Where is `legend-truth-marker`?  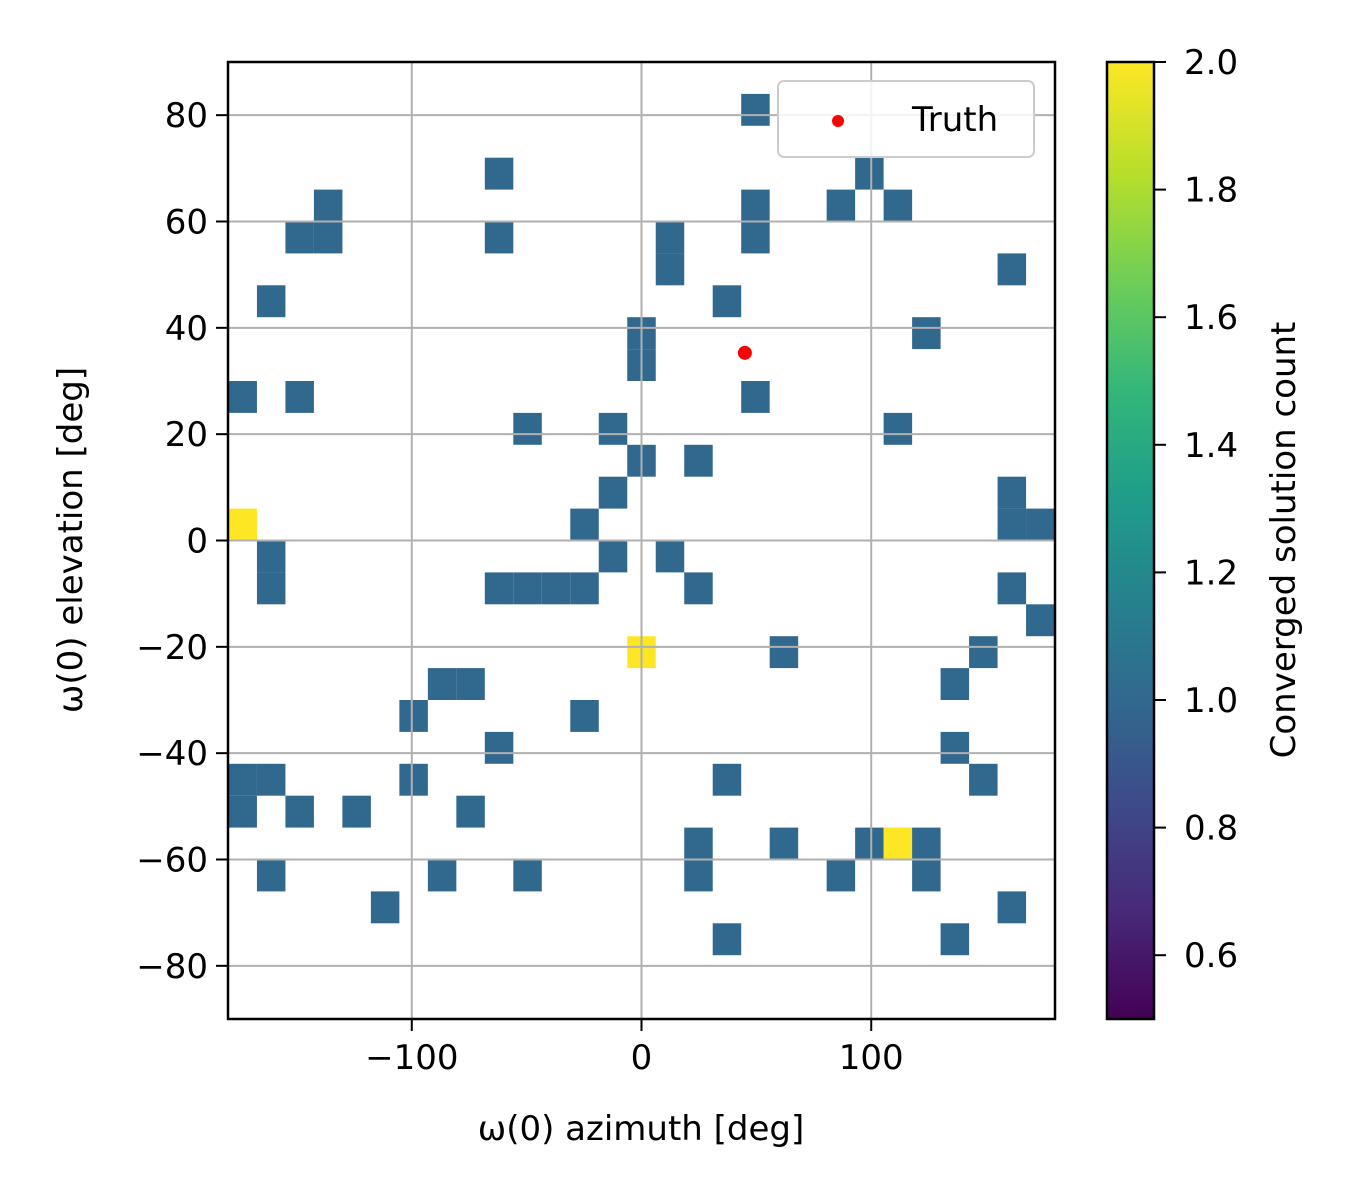 legend-truth-marker is located at coordinates (838, 121).